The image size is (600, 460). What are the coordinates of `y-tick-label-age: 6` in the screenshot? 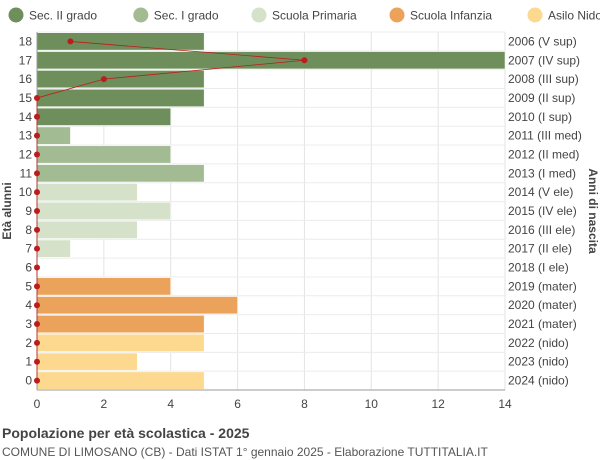 It's located at (28, 268).